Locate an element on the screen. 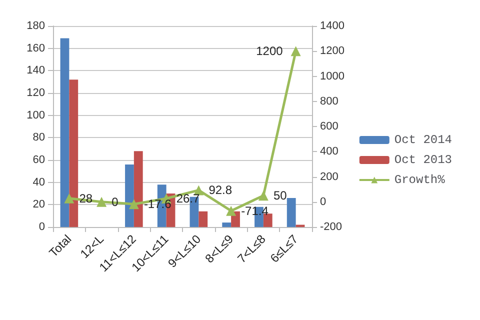 The width and height of the screenshot is (480, 320). y2-tick-label: 200 is located at coordinates (329, 176).